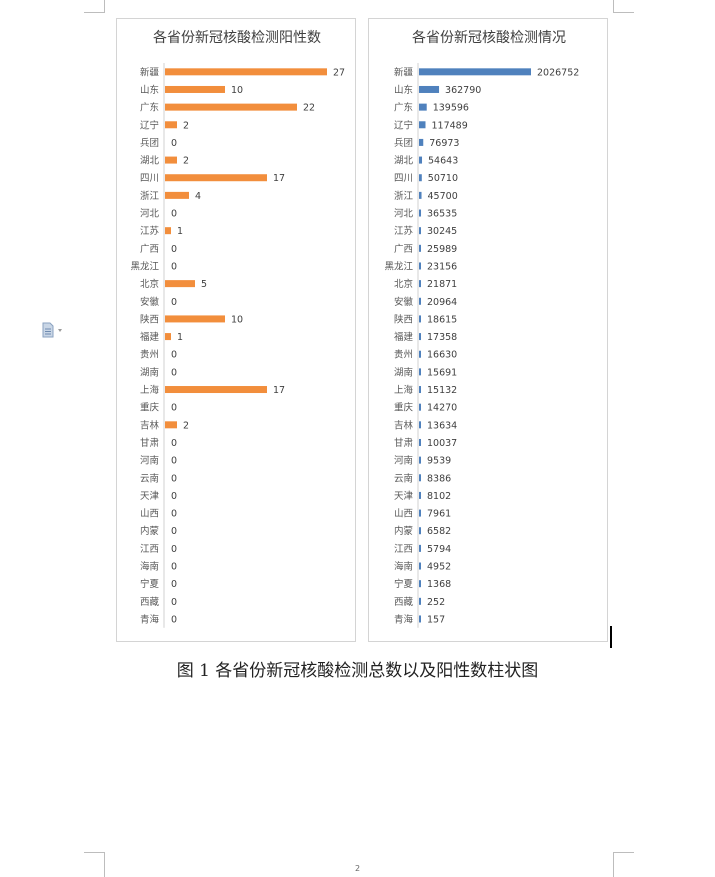  What do you see at coordinates (442, 443) in the screenshot?
I see `data-label: 10037` at bounding box center [442, 443].